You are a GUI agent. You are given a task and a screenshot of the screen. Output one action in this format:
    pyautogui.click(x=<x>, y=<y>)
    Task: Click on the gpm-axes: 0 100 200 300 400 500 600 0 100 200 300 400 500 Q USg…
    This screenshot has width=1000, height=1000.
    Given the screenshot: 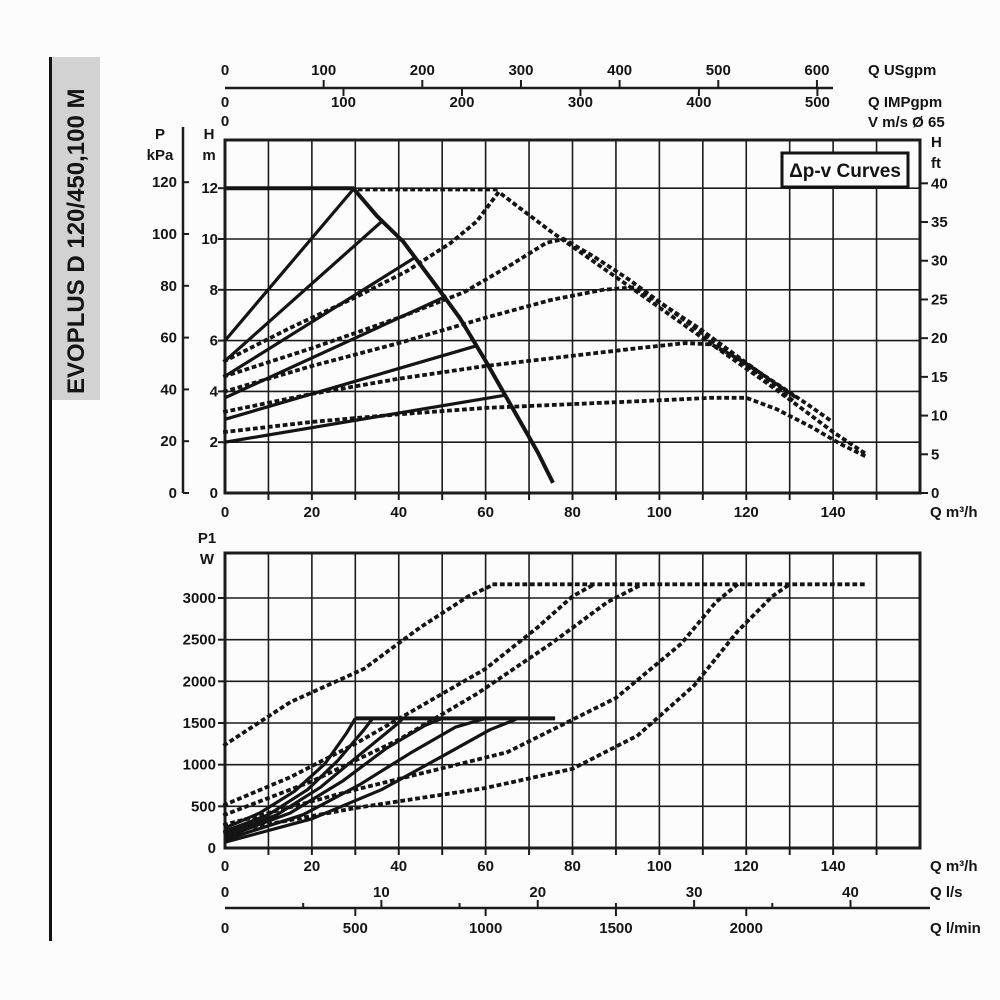 What is the action you would take?
    pyautogui.click(x=583, y=96)
    